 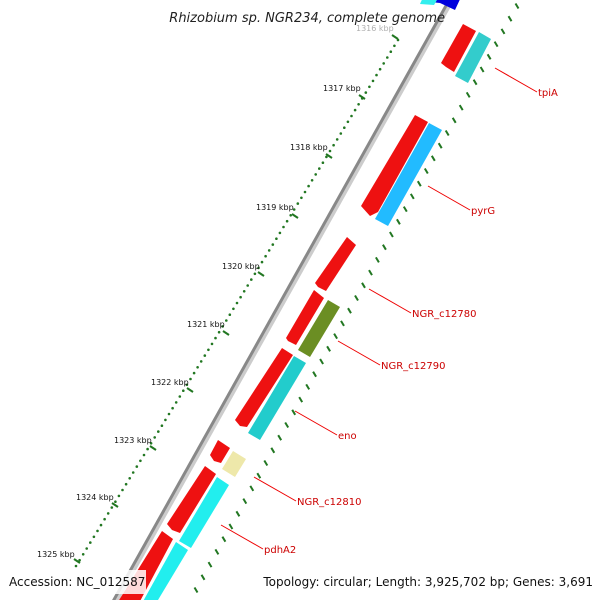 What do you see at coordinates (329, 502) in the screenshot?
I see `gene-label-ngr-c12810: NGR_c12810` at bounding box center [329, 502].